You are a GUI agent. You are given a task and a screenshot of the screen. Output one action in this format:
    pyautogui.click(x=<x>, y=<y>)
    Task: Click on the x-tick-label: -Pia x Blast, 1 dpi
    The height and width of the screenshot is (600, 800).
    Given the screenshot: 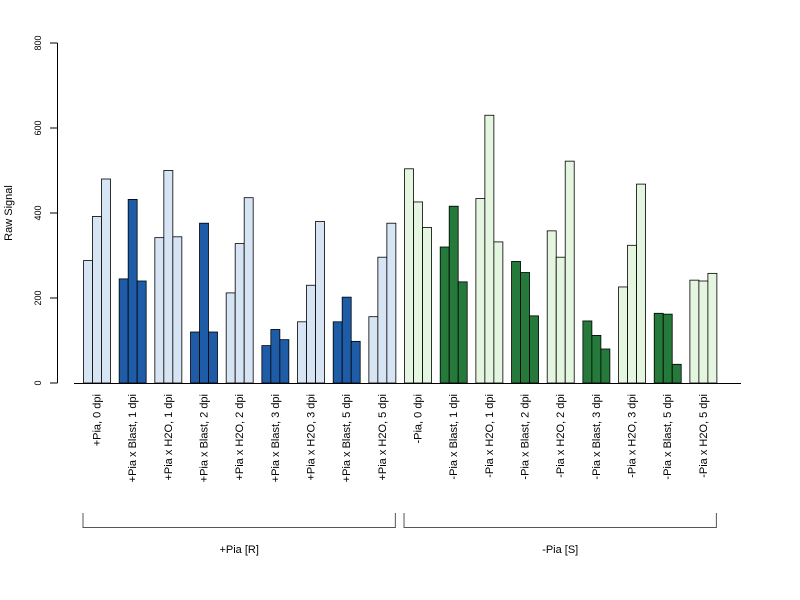 What is the action you would take?
    pyautogui.click(x=454, y=437)
    